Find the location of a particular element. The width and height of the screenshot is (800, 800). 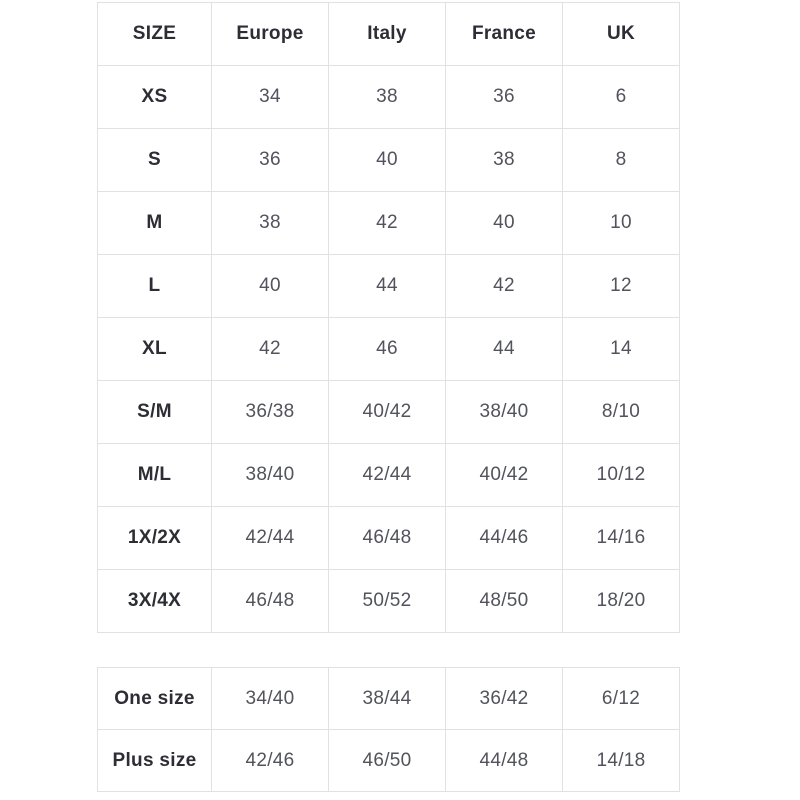

size-value: 36/42 is located at coordinates (504, 698).